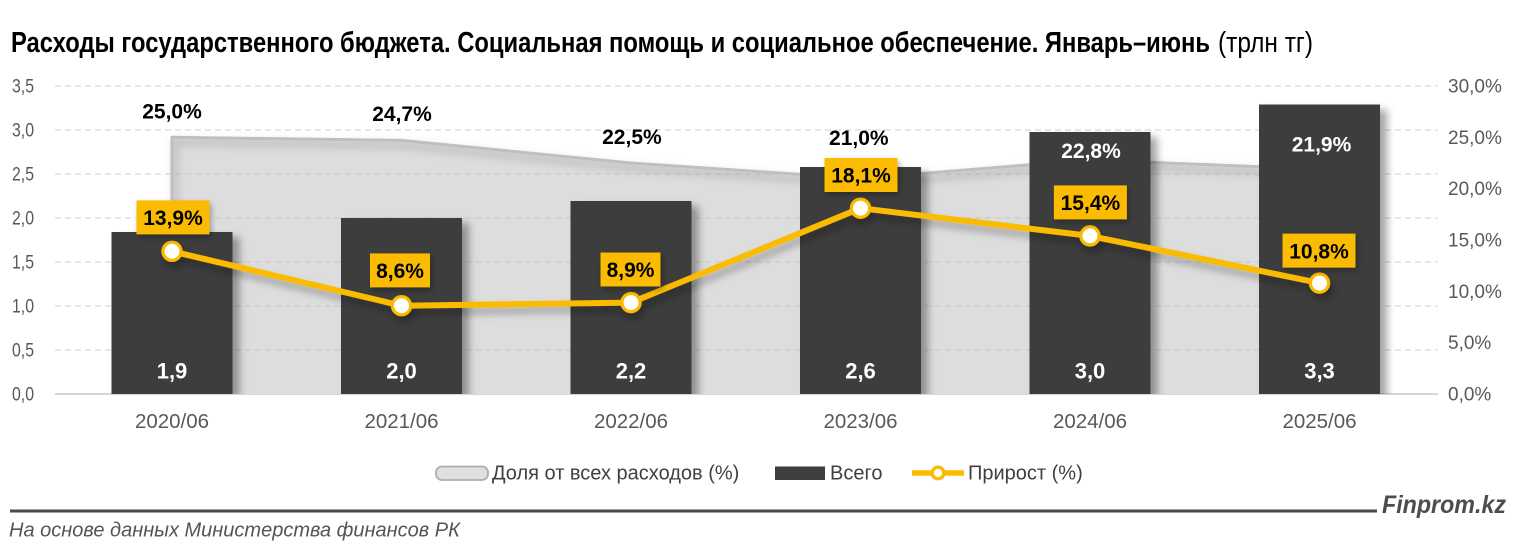 The height and width of the screenshot is (558, 1515). I want to click on svg-text: Прирост (%), so click(1025, 474).